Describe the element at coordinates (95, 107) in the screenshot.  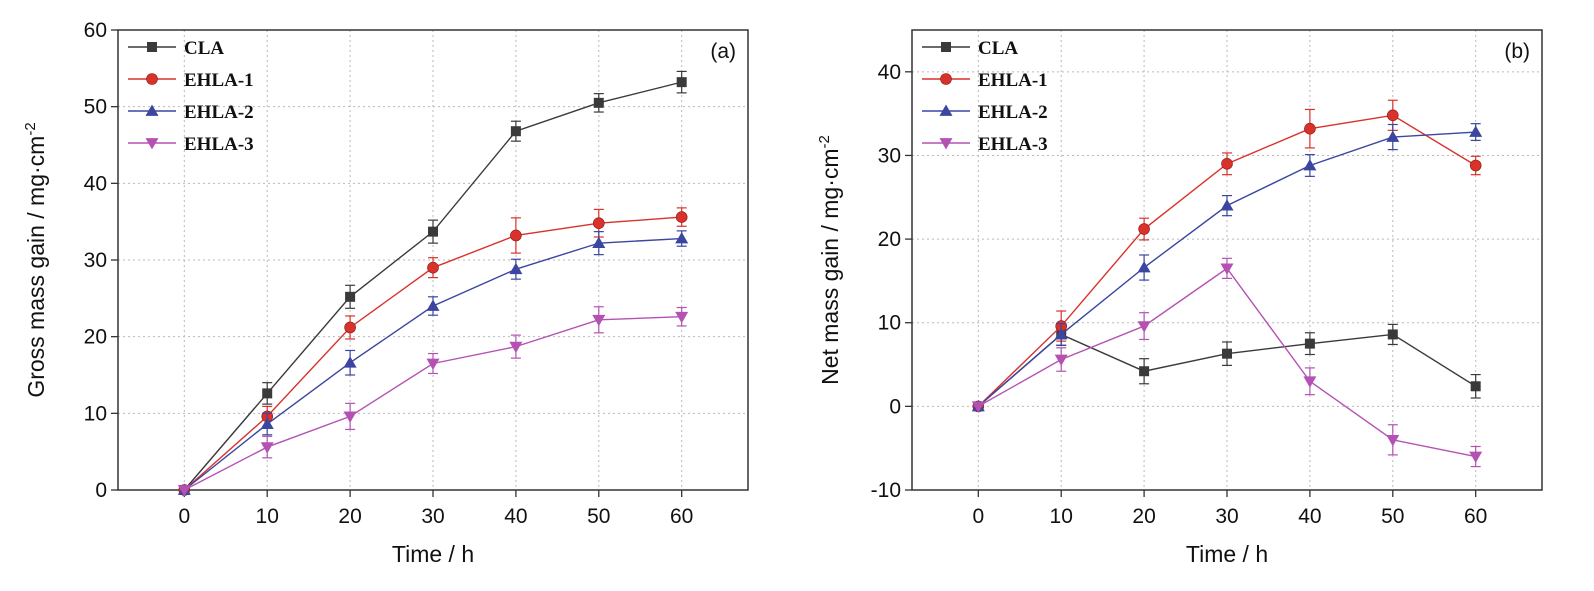
I see `y-tick-label: 50` at that location.